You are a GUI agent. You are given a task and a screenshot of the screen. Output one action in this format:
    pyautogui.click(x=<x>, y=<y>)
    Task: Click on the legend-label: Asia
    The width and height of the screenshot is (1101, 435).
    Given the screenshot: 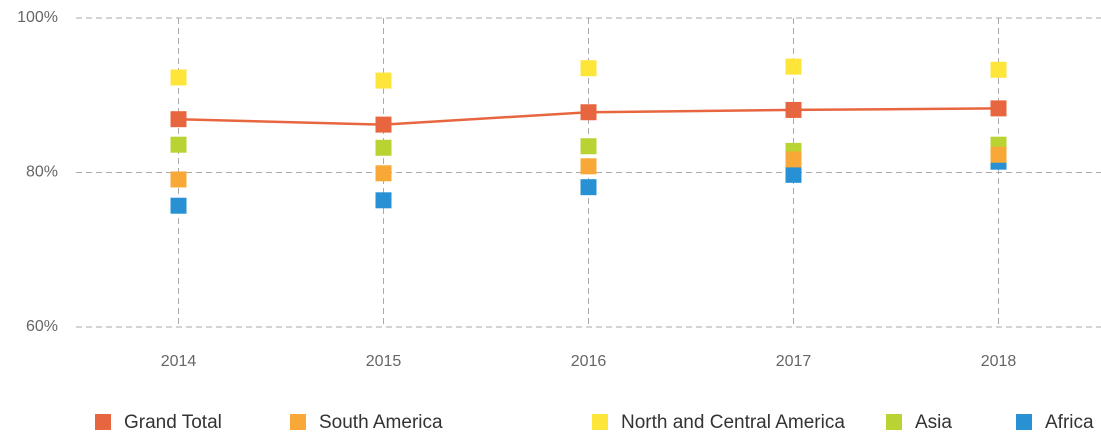 What is the action you would take?
    pyautogui.click(x=933, y=422)
    